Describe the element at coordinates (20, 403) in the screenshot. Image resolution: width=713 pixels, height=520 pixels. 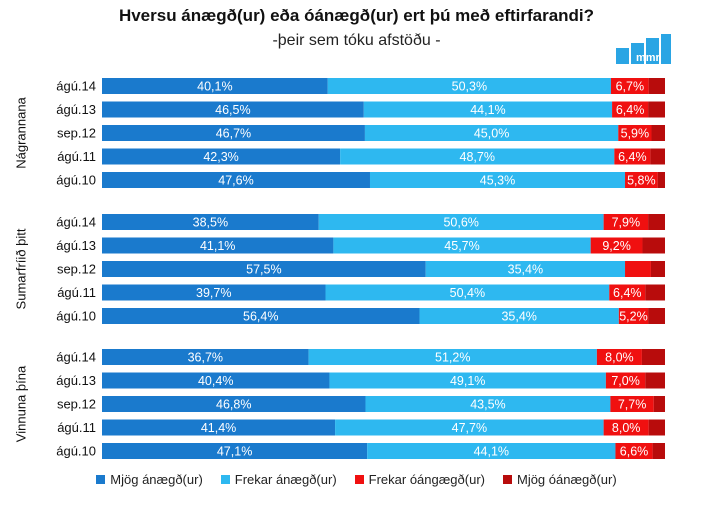
I see `group-label: Vinnuna þína` at that location.